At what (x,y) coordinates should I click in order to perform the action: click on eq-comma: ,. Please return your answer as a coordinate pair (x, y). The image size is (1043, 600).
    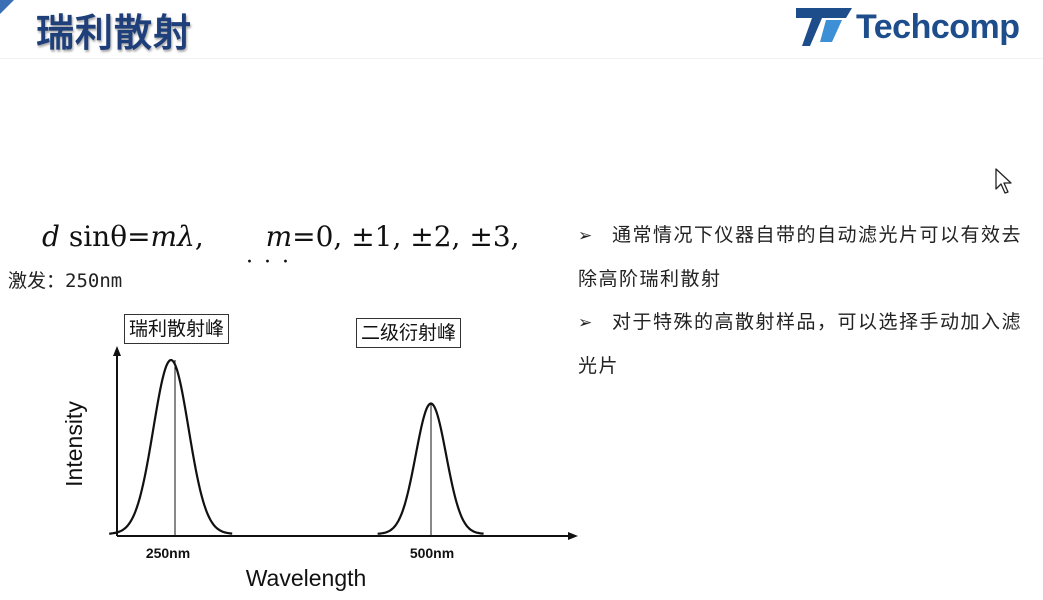
    Looking at the image, I should click on (199, 236).